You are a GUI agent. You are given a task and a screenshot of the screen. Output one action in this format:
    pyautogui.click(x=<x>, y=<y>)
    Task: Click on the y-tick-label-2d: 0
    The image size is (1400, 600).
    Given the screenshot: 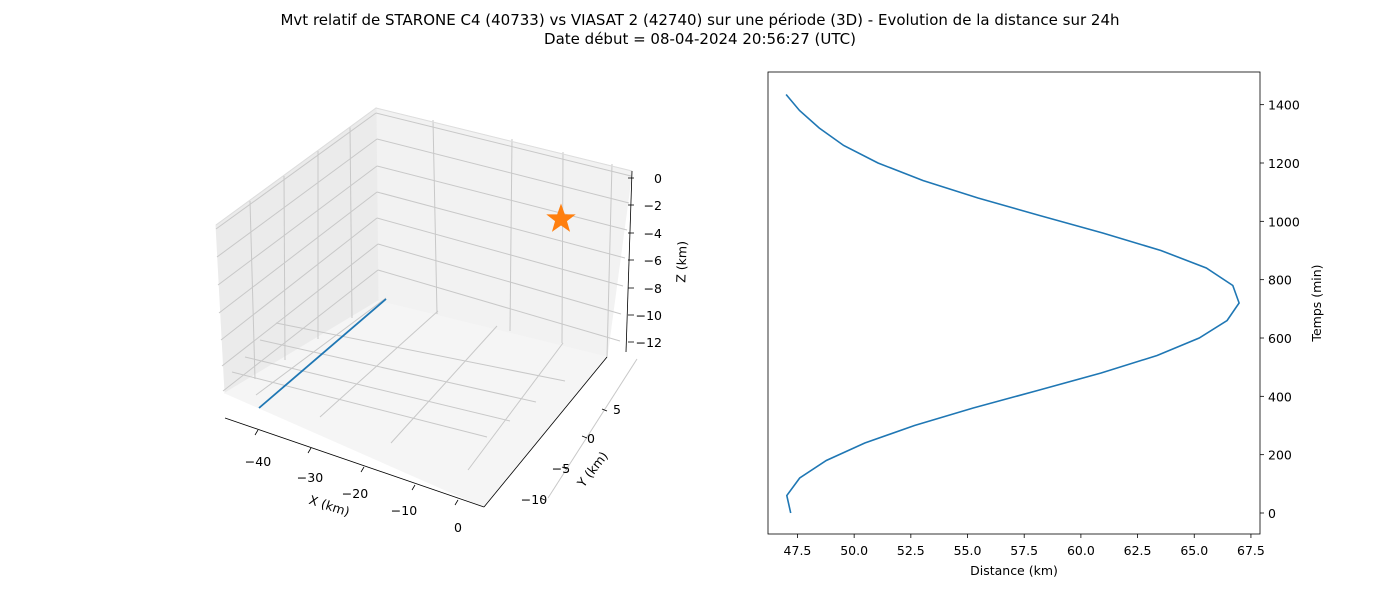 What is the action you would take?
    pyautogui.click(x=1272, y=513)
    